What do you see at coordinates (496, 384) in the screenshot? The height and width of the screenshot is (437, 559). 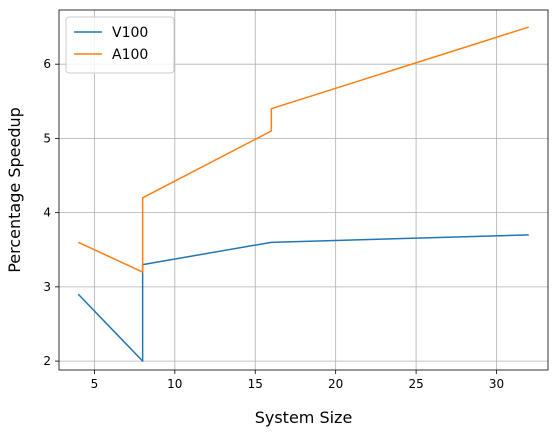 I see `x-tick-label: 30` at bounding box center [496, 384].